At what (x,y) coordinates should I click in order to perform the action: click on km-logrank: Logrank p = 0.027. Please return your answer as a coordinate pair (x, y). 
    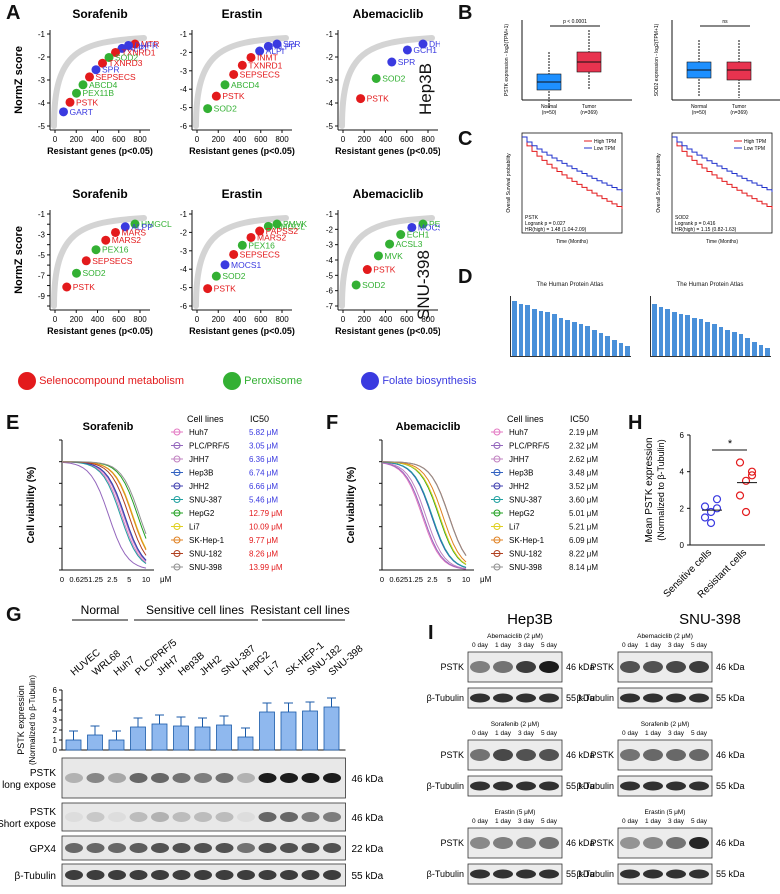
    Looking at the image, I should click on (545, 224).